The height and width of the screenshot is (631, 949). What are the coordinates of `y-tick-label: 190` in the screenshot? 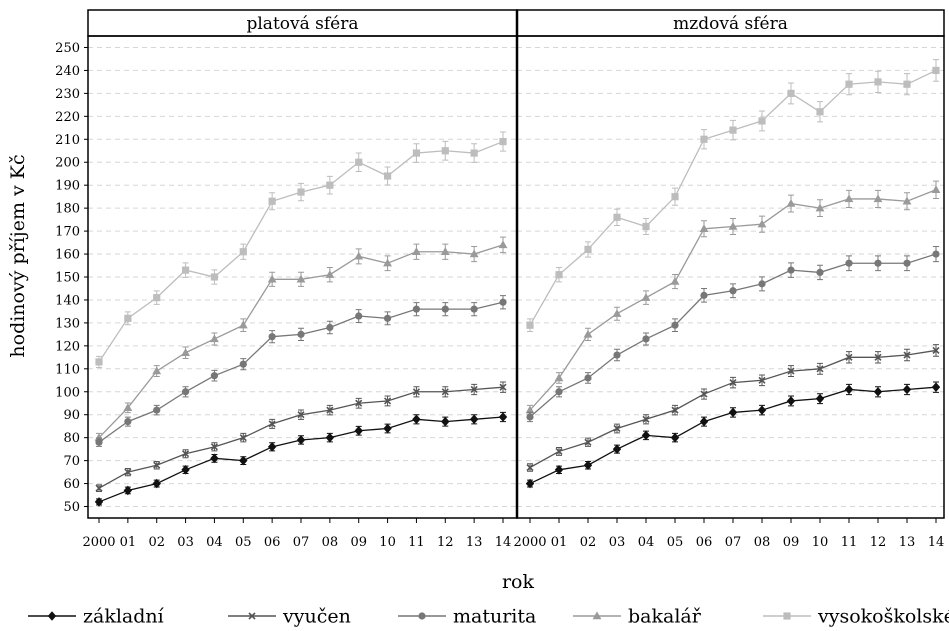 It's located at (67, 186).